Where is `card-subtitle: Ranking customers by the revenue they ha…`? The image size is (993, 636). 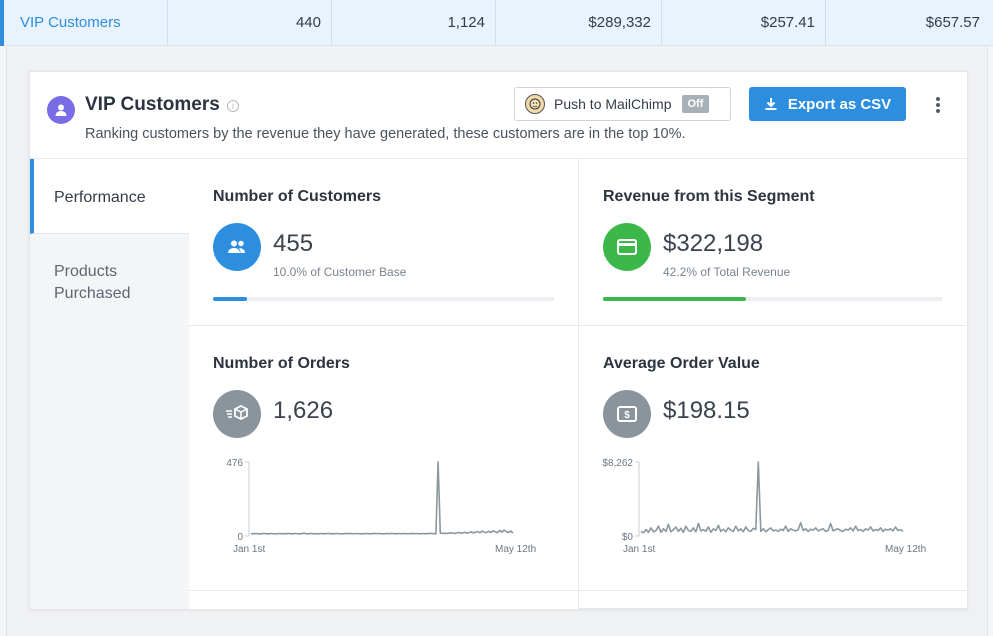 card-subtitle: Ranking customers by the revenue they ha… is located at coordinates (385, 134).